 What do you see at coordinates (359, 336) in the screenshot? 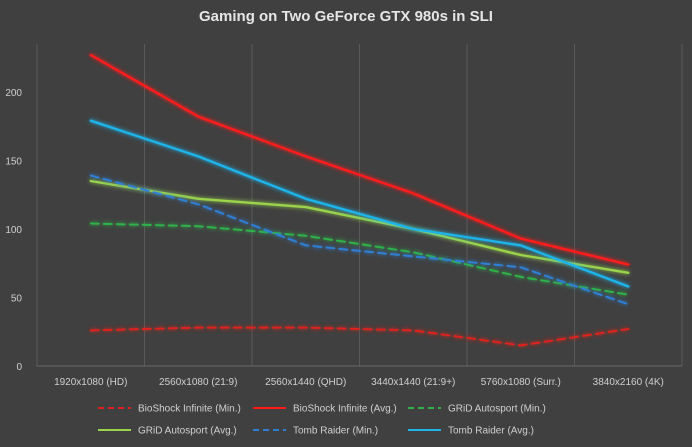
I see `series-line` at bounding box center [359, 336].